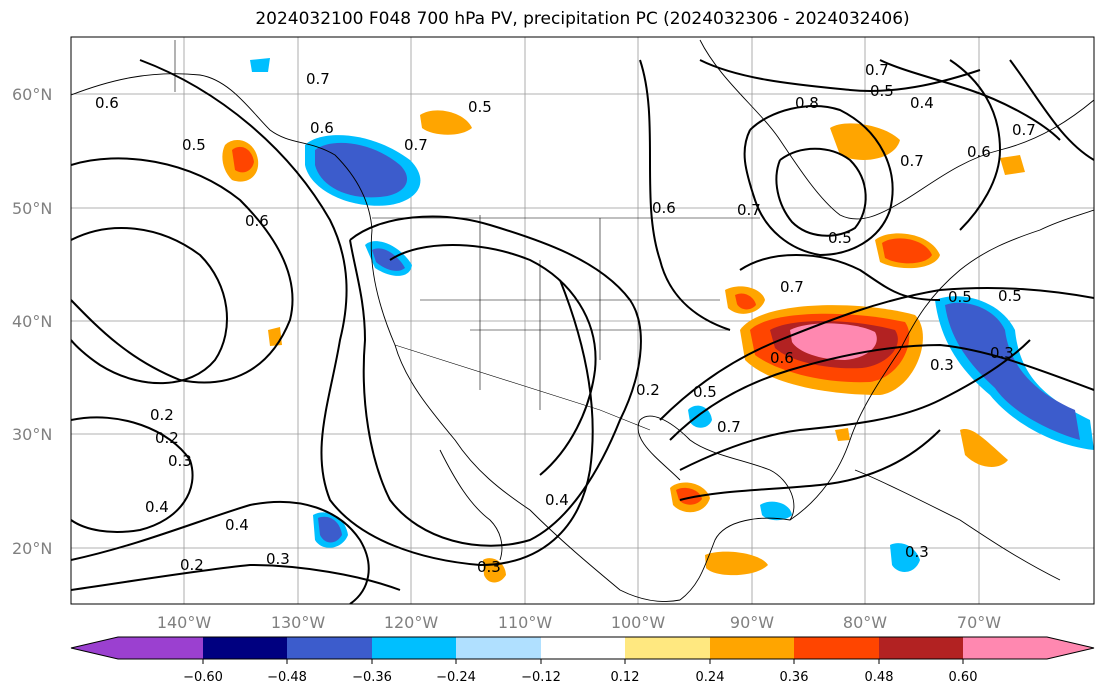 This screenshot has width=1105, height=698. What do you see at coordinates (32, 434) in the screenshot?
I see `lat-label-30n: 30°N` at bounding box center [32, 434].